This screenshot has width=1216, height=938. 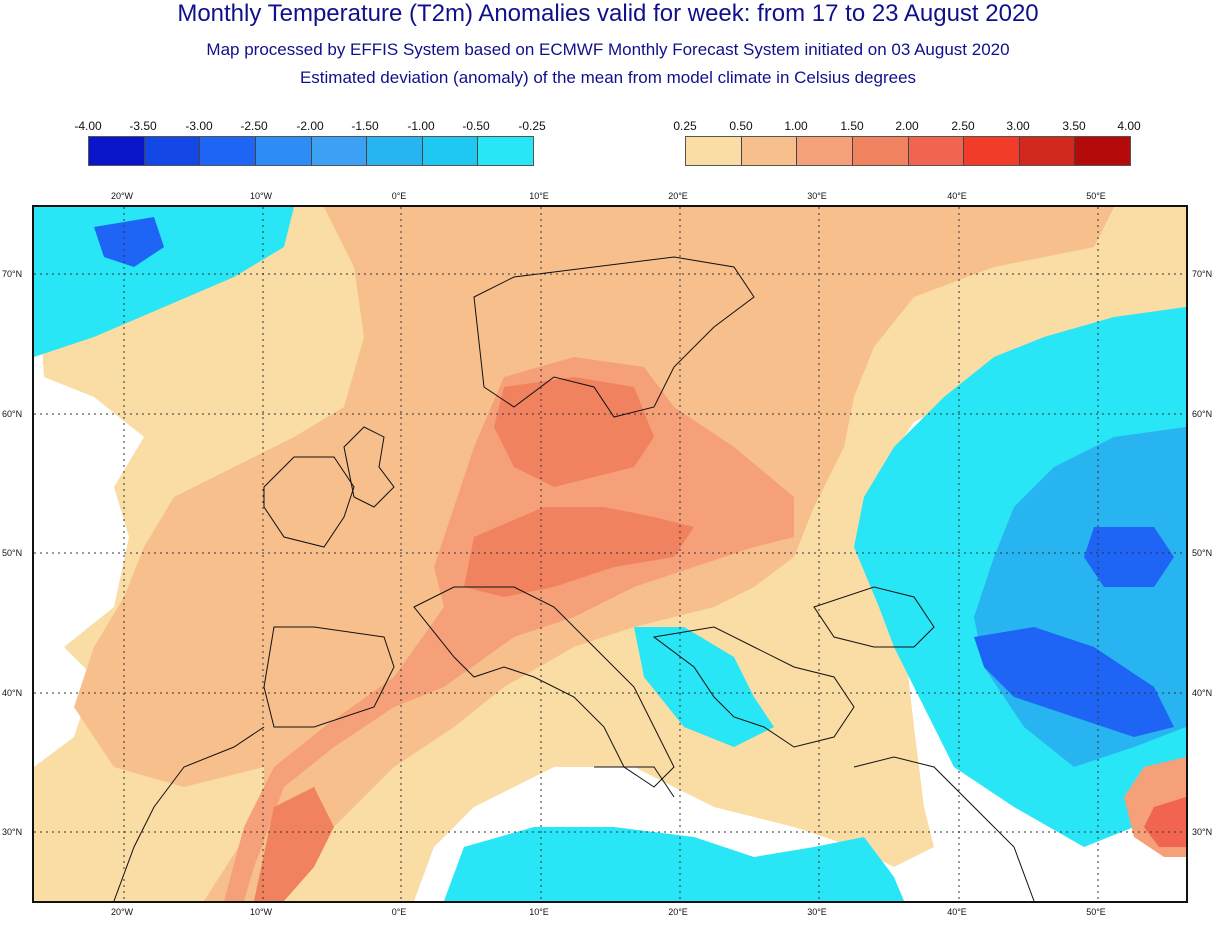 I want to click on lon-label-top: 30°E, so click(x=817, y=196).